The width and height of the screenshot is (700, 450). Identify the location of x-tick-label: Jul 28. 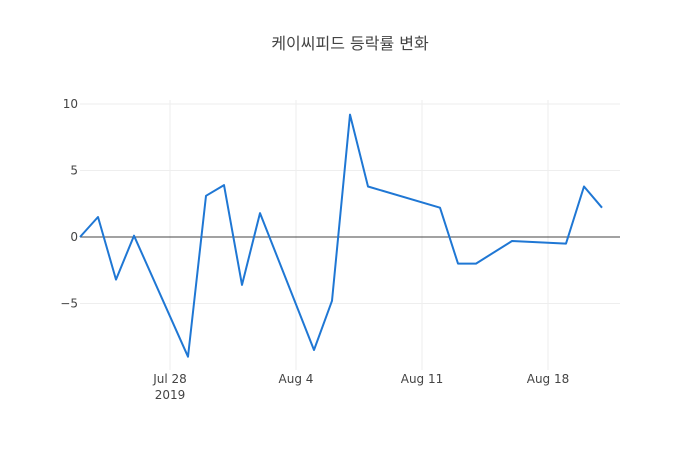
(169, 379).